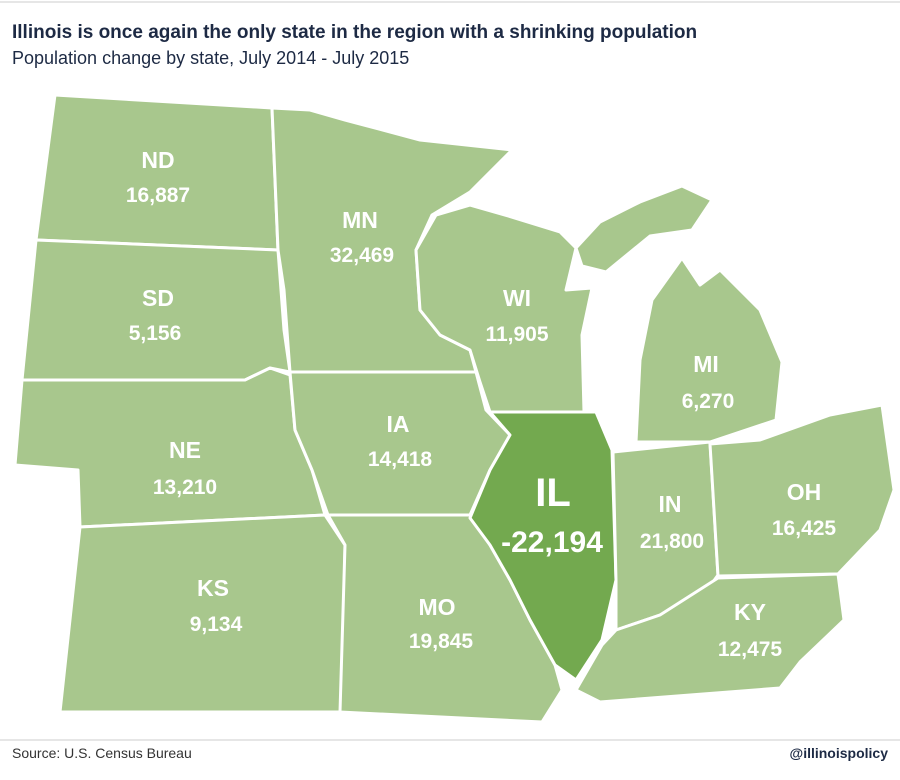  I want to click on state-abbr: MO, so click(436, 607).